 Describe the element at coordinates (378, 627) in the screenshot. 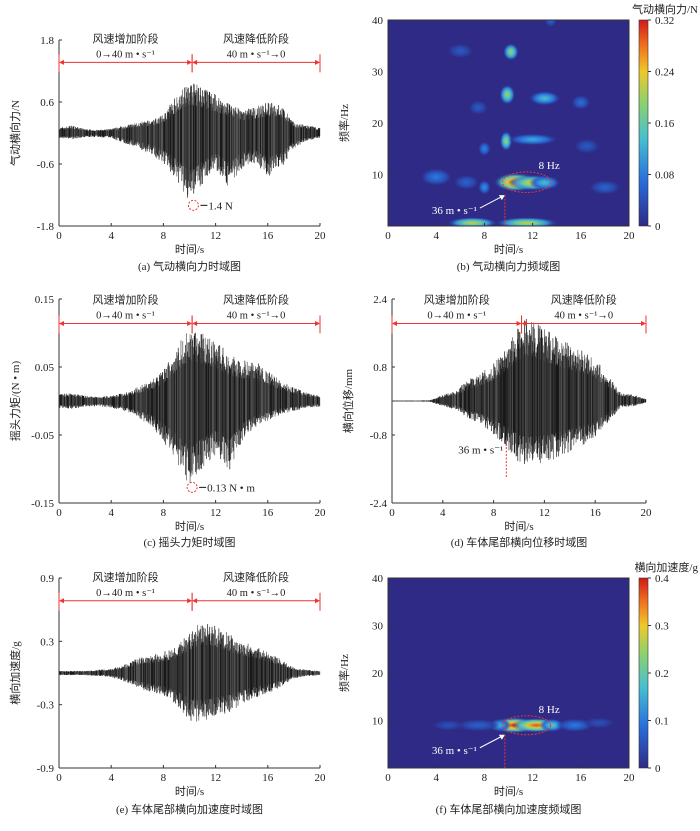

I see `y-tick-label: 30` at that location.